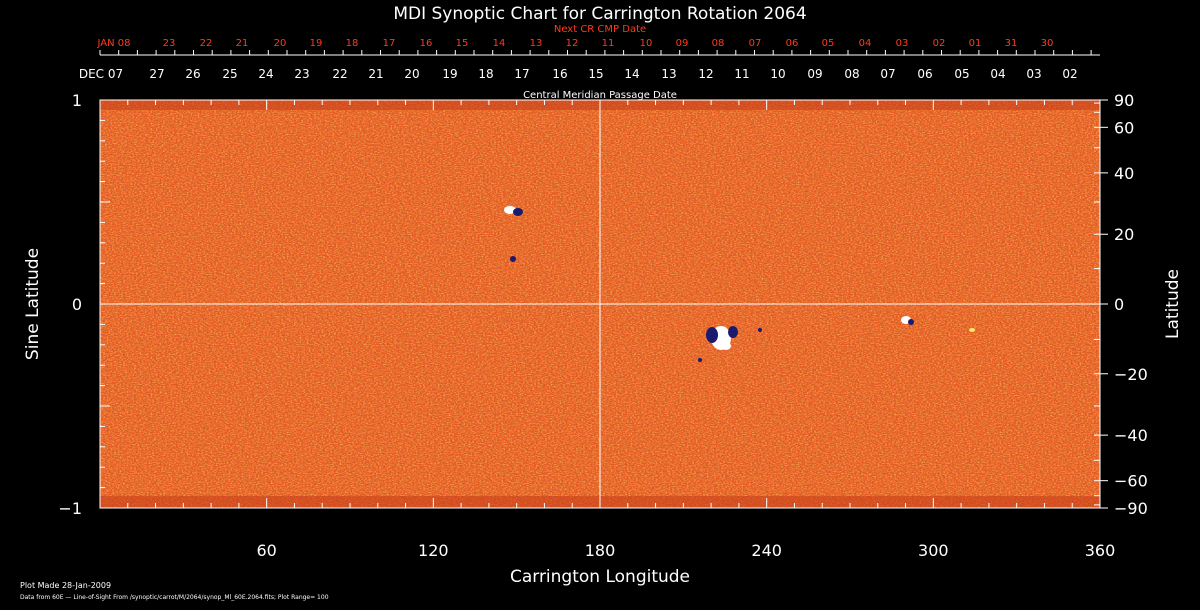 This screenshot has width=1200, height=610. What do you see at coordinates (600, 550) in the screenshot?
I see `x-tick-label: 180` at bounding box center [600, 550].